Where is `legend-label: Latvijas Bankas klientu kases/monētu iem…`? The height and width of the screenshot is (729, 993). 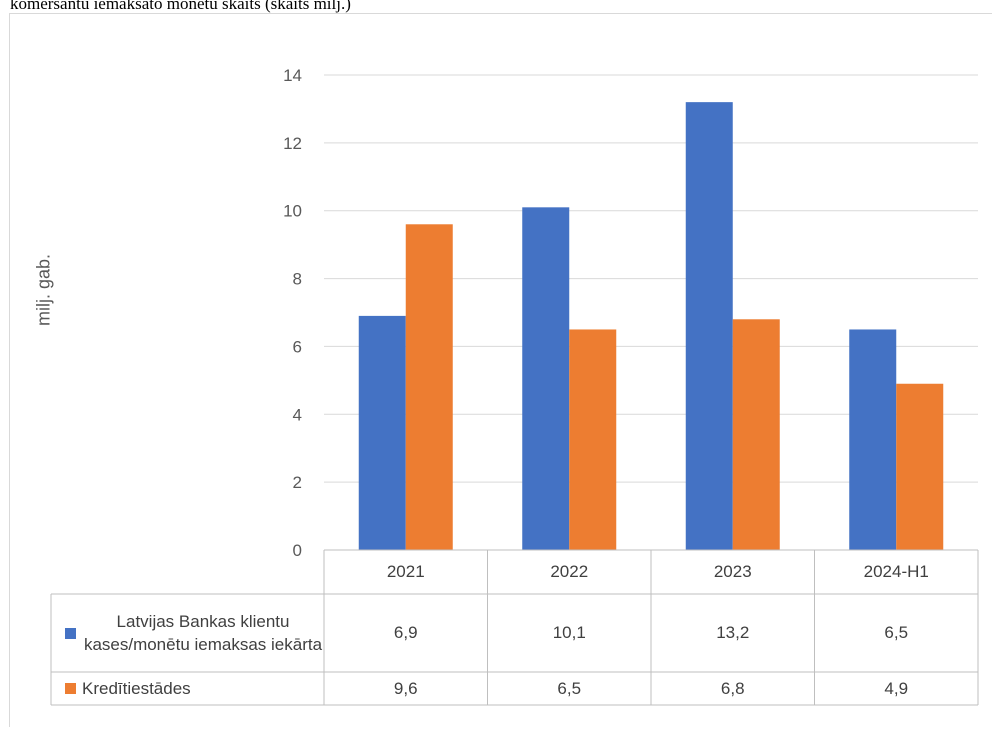
legend-label: Latvijas Bankas klientu kases/monētu iem… is located at coordinates (203, 633).